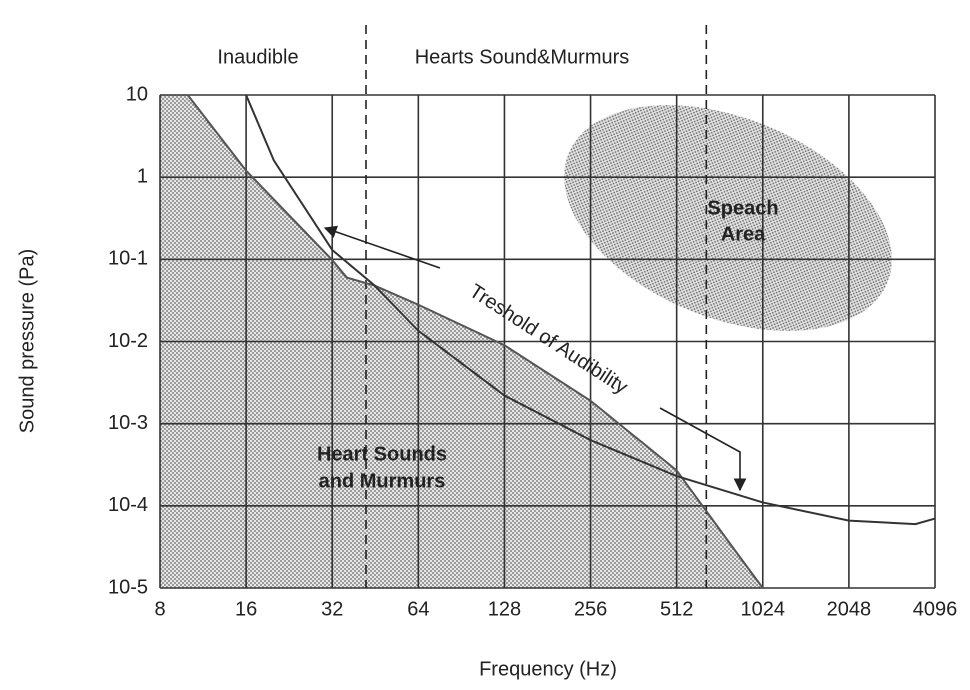 The height and width of the screenshot is (690, 970). I want to click on x-tick-label: 16, so click(246, 609).